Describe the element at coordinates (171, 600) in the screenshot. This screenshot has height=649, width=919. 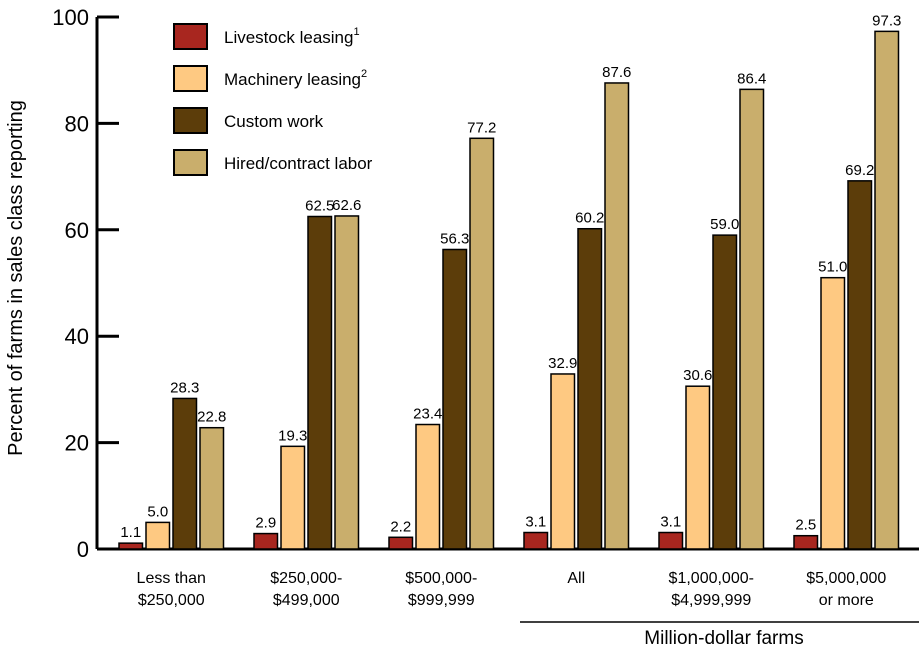
I see `category-label: $250,000` at that location.